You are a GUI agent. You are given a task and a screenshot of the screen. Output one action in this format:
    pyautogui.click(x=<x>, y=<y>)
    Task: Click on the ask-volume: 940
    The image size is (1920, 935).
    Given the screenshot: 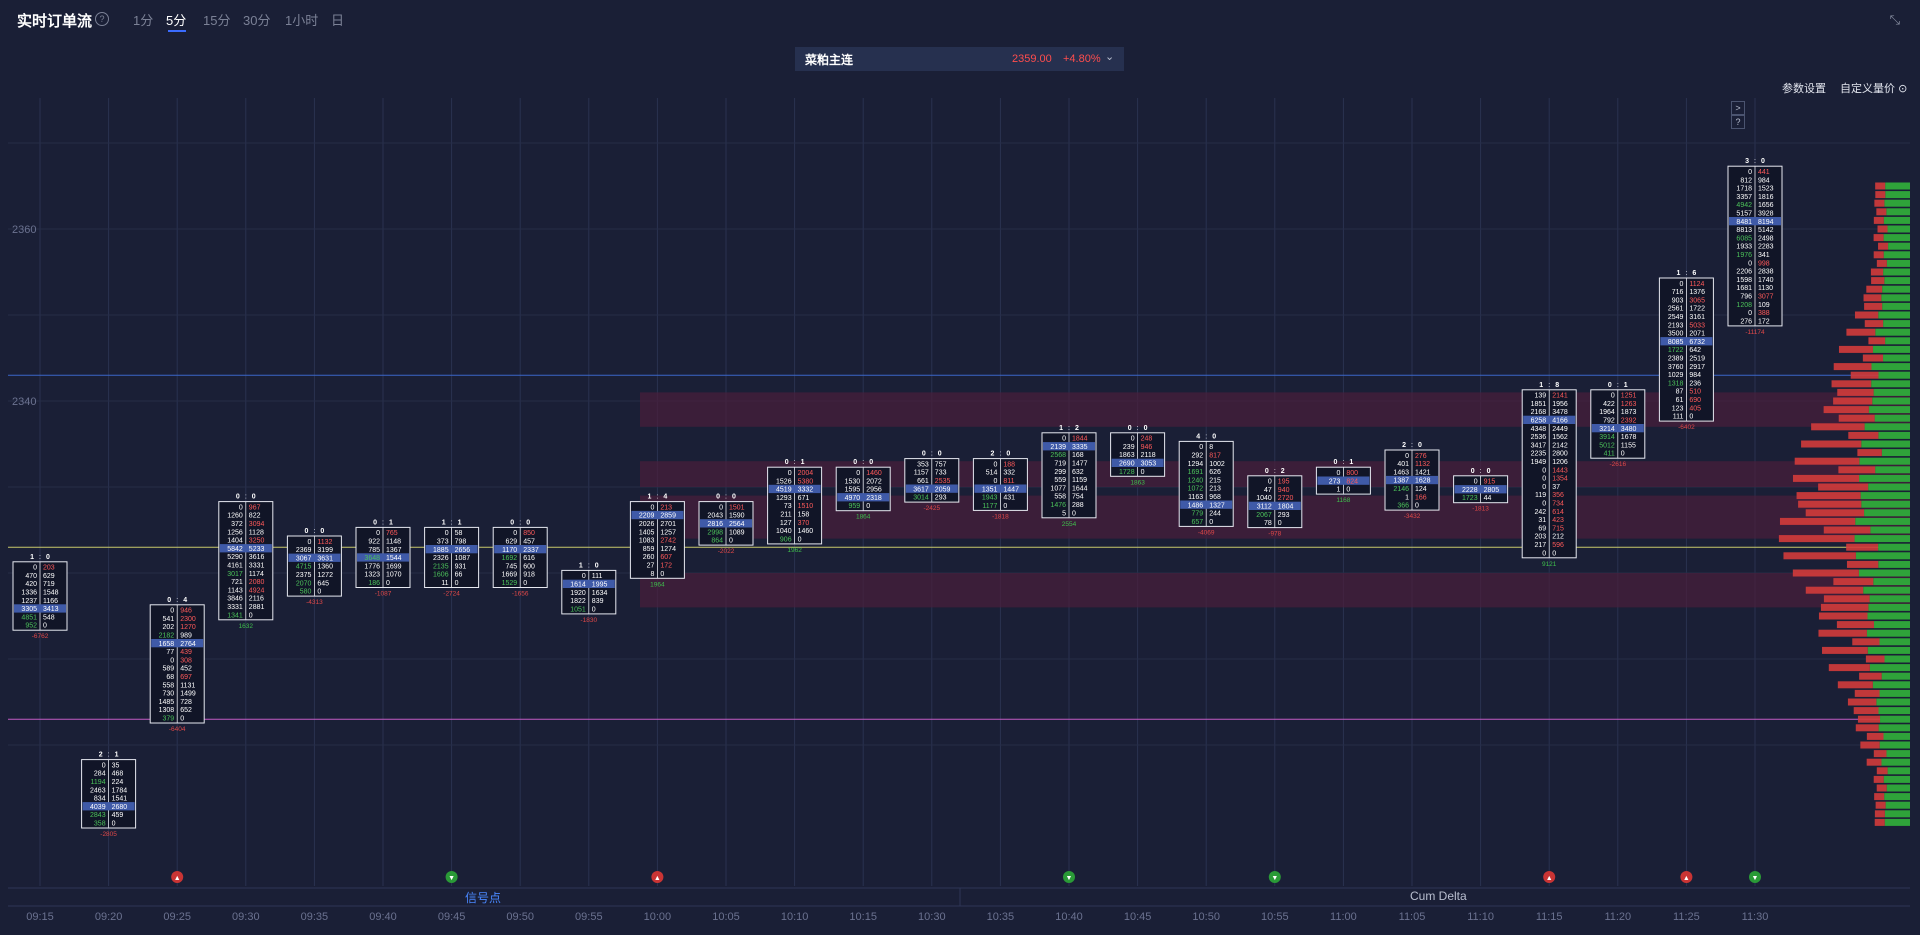 What is the action you would take?
    pyautogui.click(x=1284, y=490)
    